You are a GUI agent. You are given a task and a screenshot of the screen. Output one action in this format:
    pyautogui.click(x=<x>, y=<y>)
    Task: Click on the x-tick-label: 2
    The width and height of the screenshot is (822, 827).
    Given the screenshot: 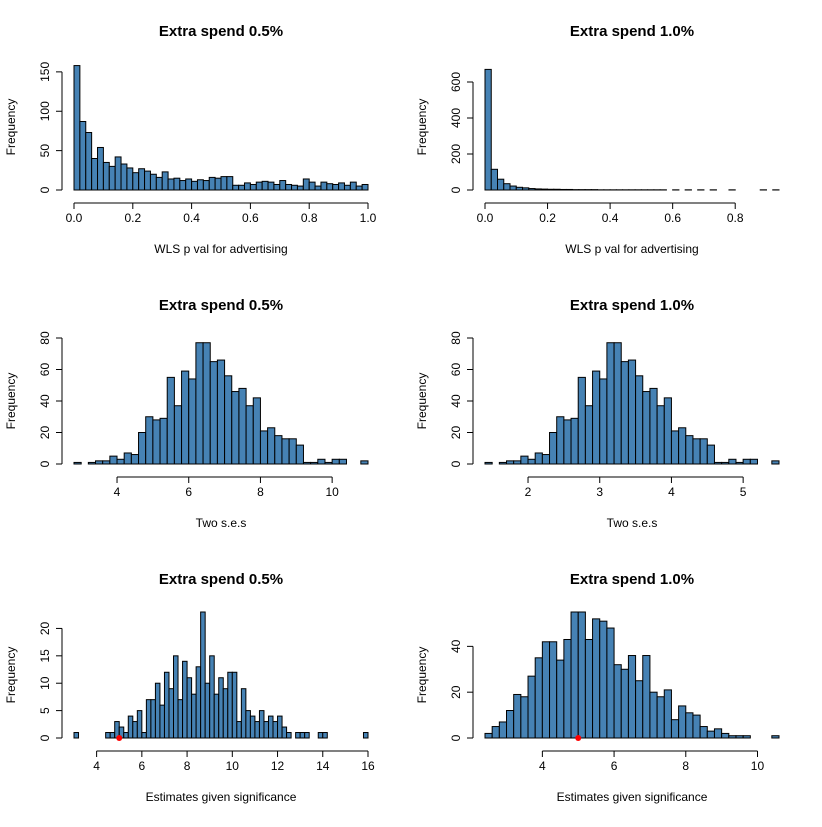 What is the action you would take?
    pyautogui.click(x=528, y=492)
    